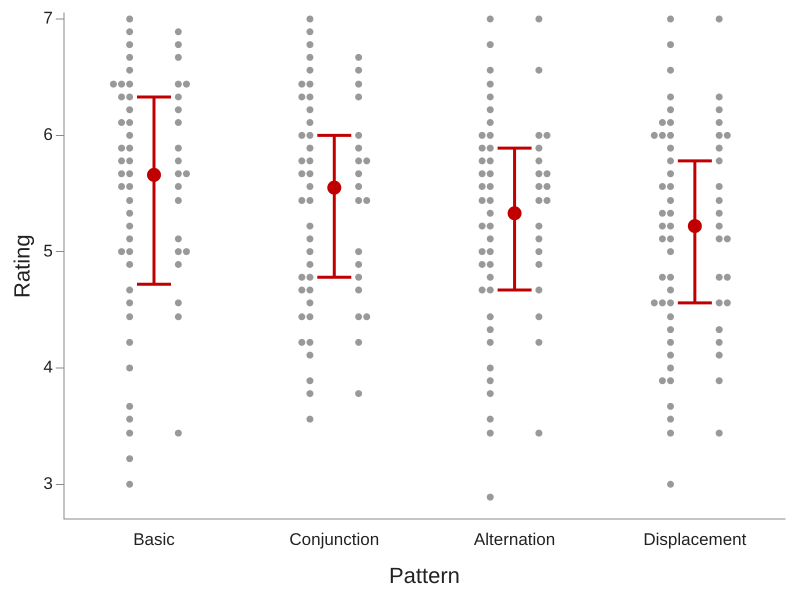 Image resolution: width=792 pixels, height=600 pixels. What do you see at coordinates (21, 266) in the screenshot?
I see `y-axis-title: Rating` at bounding box center [21, 266].